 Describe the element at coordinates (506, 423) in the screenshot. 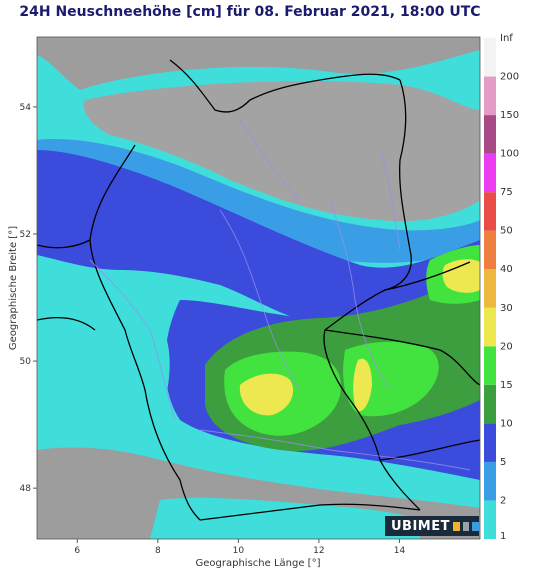

I see `legend-level-label: 10` at that location.